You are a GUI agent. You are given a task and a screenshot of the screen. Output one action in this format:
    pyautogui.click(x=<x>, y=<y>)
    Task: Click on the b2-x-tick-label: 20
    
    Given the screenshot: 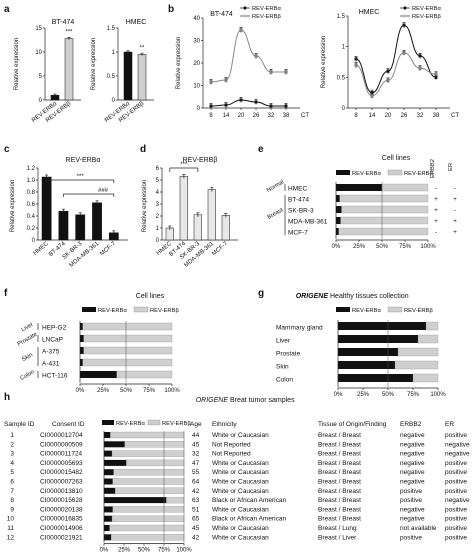 What is the action you would take?
    pyautogui.click(x=388, y=116)
    